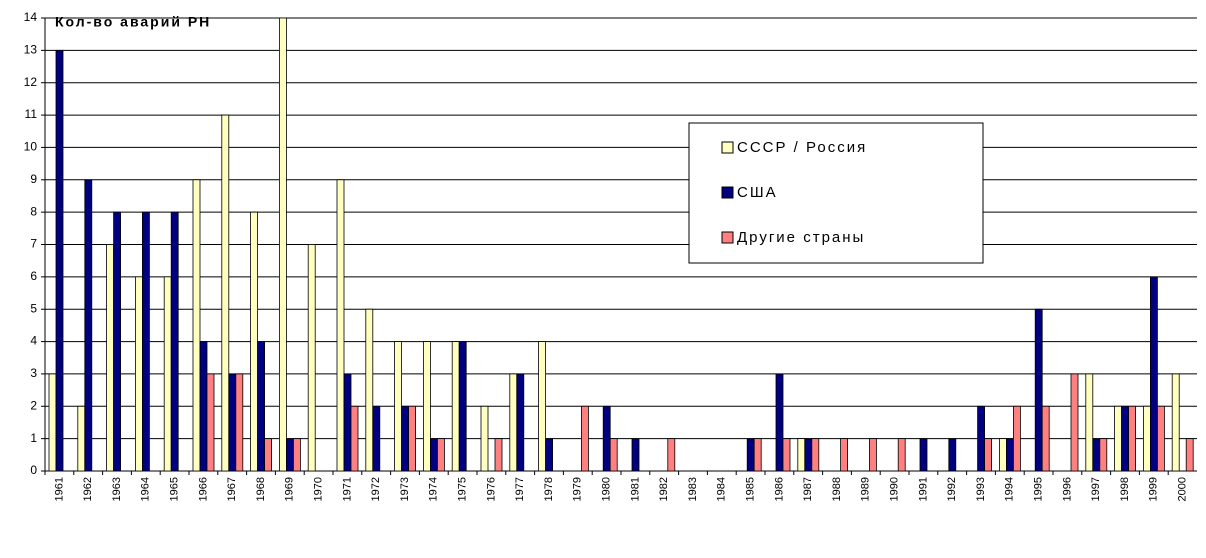 The image size is (1206, 558). What do you see at coordinates (232, 489) in the screenshot?
I see `x-tick-label: 1967` at bounding box center [232, 489].